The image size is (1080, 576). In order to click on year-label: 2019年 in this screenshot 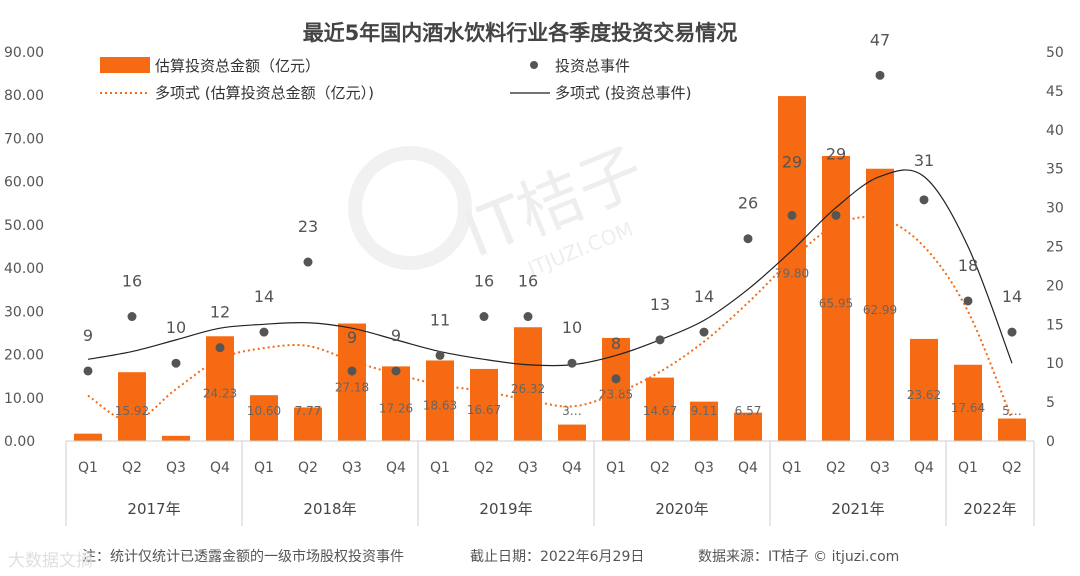, I will do `click(505, 509)`.